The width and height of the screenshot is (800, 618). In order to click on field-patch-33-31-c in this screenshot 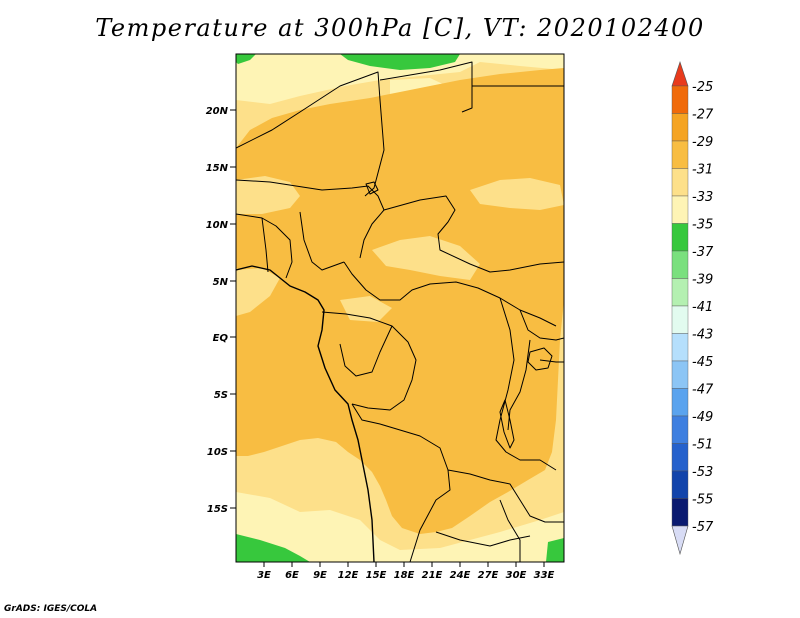, I will do `click(268, 195)`.